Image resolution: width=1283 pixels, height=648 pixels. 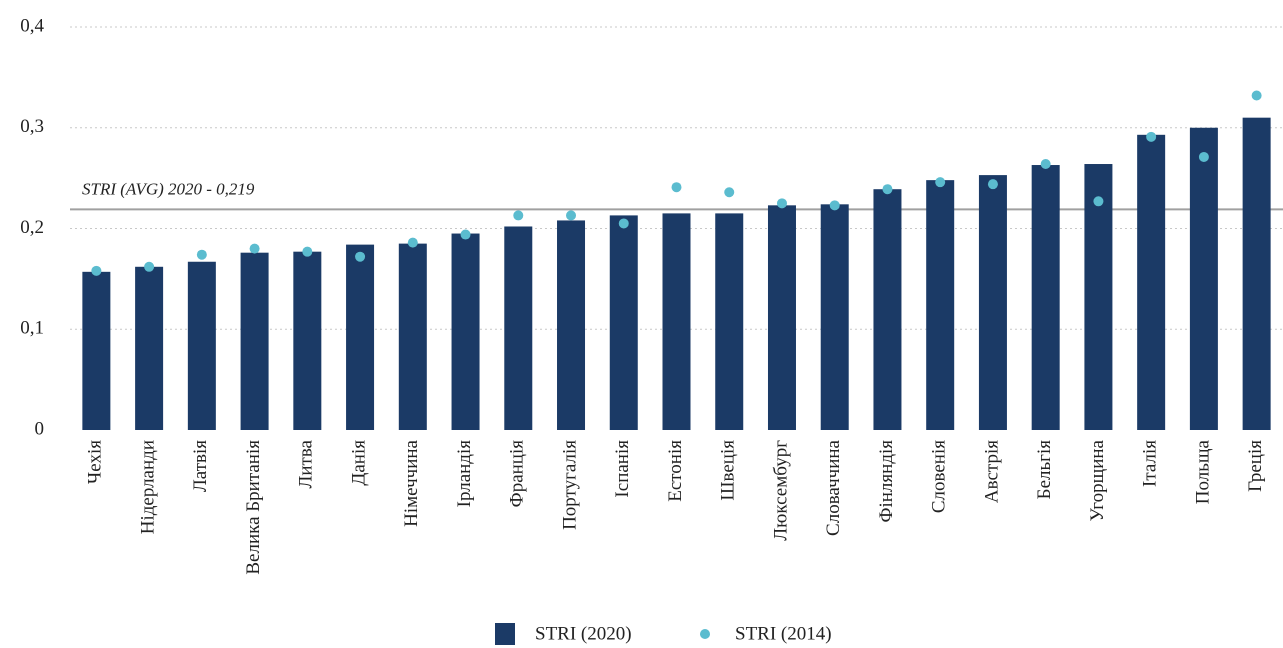 I want to click on x-tick-label: Австрія, so click(x=991, y=471).